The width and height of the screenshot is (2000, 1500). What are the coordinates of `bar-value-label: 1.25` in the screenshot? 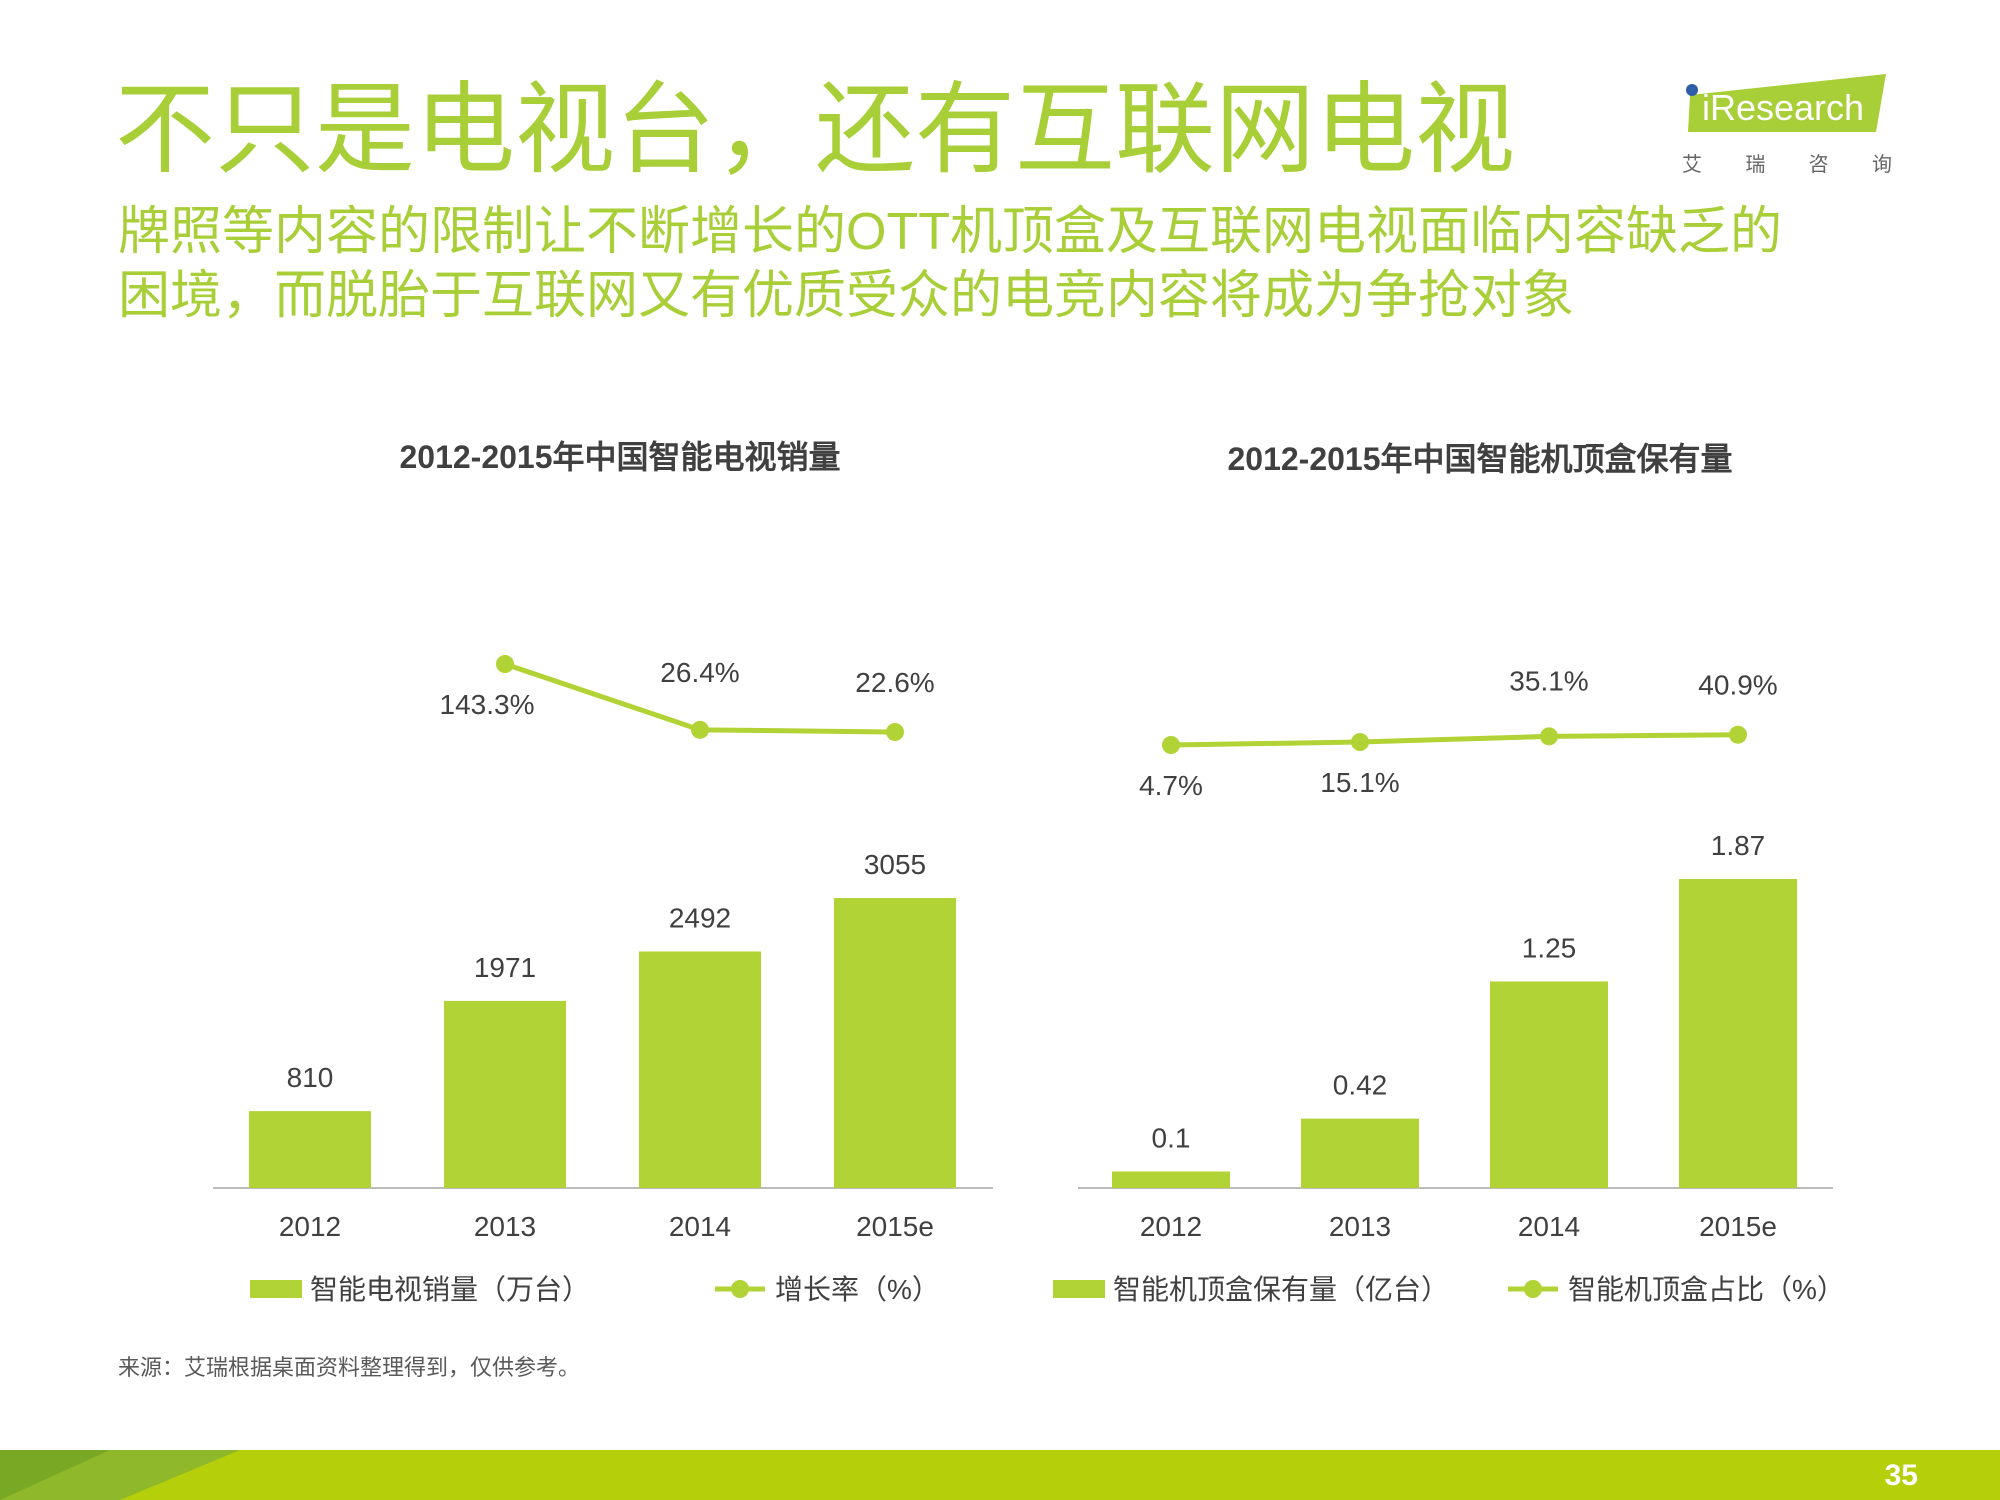 It's located at (1549, 947).